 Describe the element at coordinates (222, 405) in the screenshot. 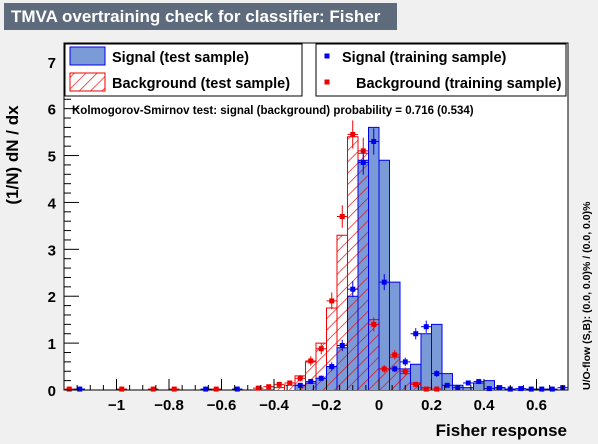

I see `x-tick-label: −0.6` at that location.